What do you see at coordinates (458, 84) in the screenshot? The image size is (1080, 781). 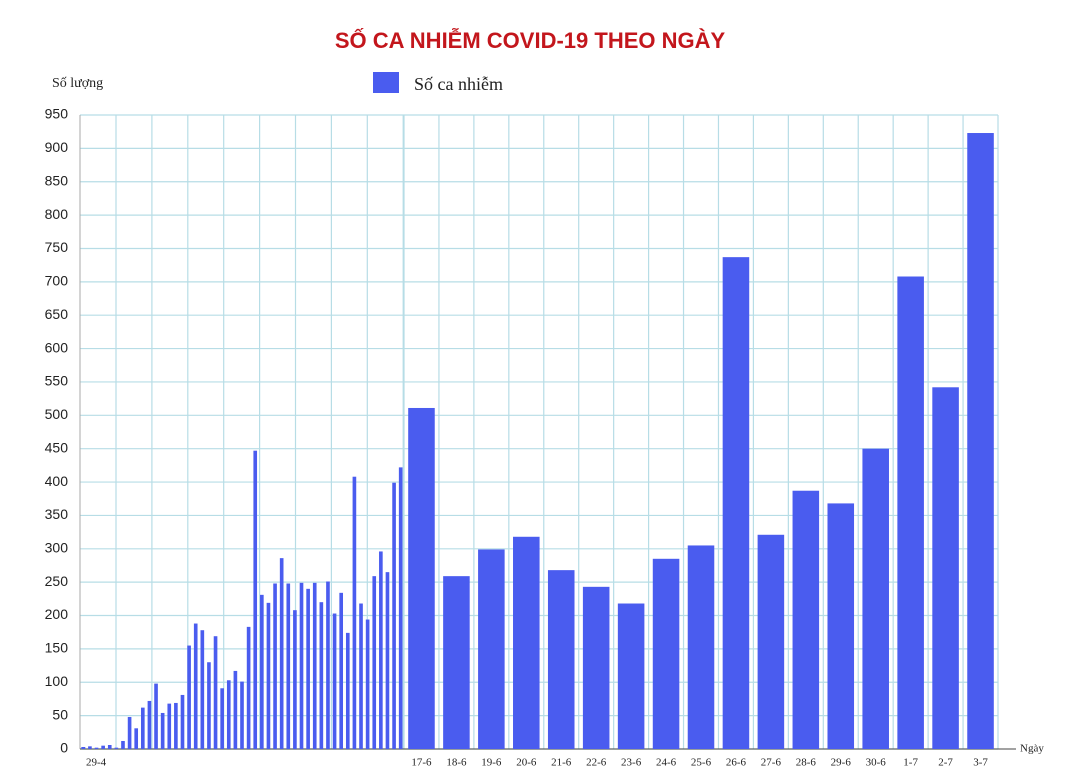 I see `legend-label: Số ca nhiễm` at bounding box center [458, 84].